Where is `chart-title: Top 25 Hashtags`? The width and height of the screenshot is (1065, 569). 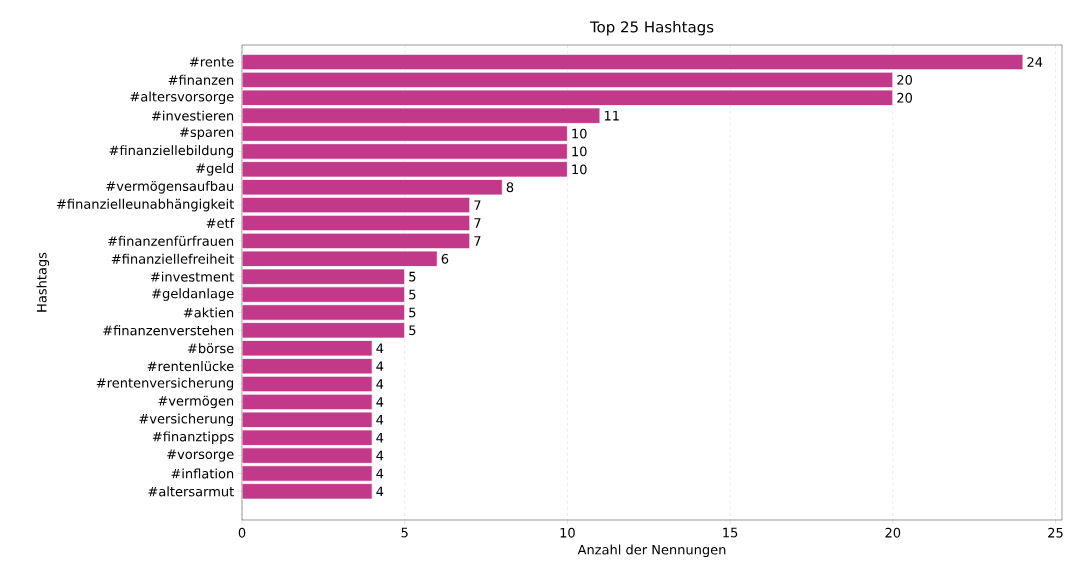
chart-title: Top 25 Hashtags is located at coordinates (651, 28).